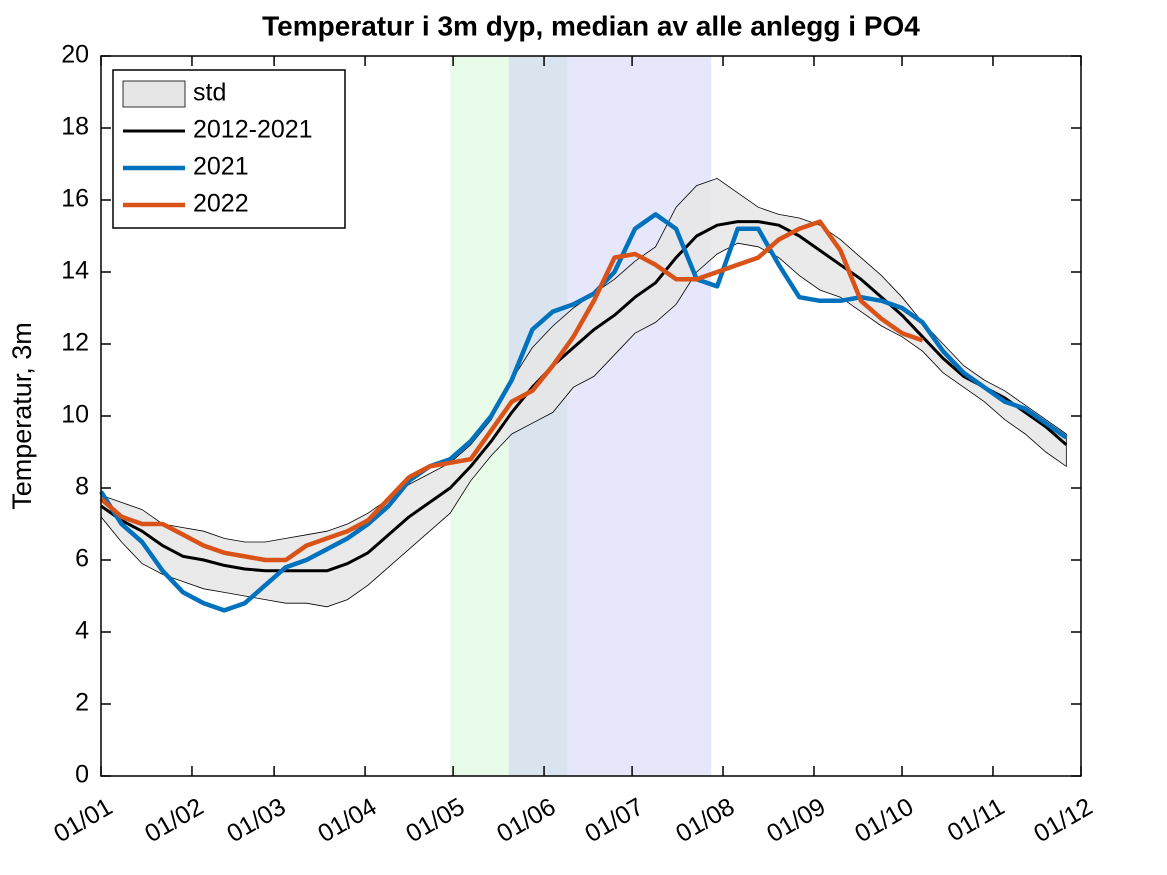  What do you see at coordinates (1063, 821) in the screenshot?
I see `x-tick-label: 01/12` at bounding box center [1063, 821].